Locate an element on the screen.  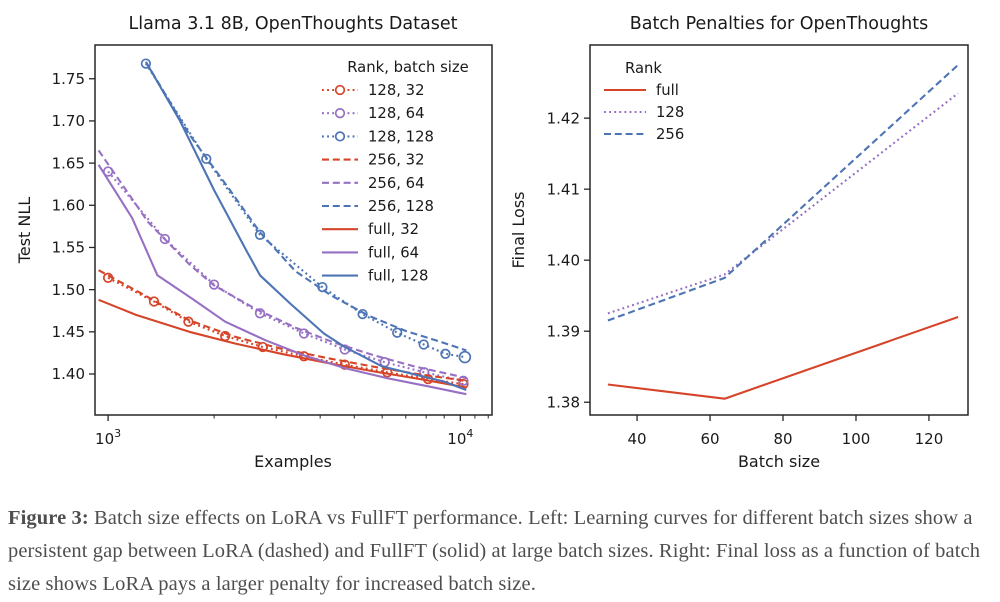
y-axis-label: Final Loss is located at coordinates (518, 229).